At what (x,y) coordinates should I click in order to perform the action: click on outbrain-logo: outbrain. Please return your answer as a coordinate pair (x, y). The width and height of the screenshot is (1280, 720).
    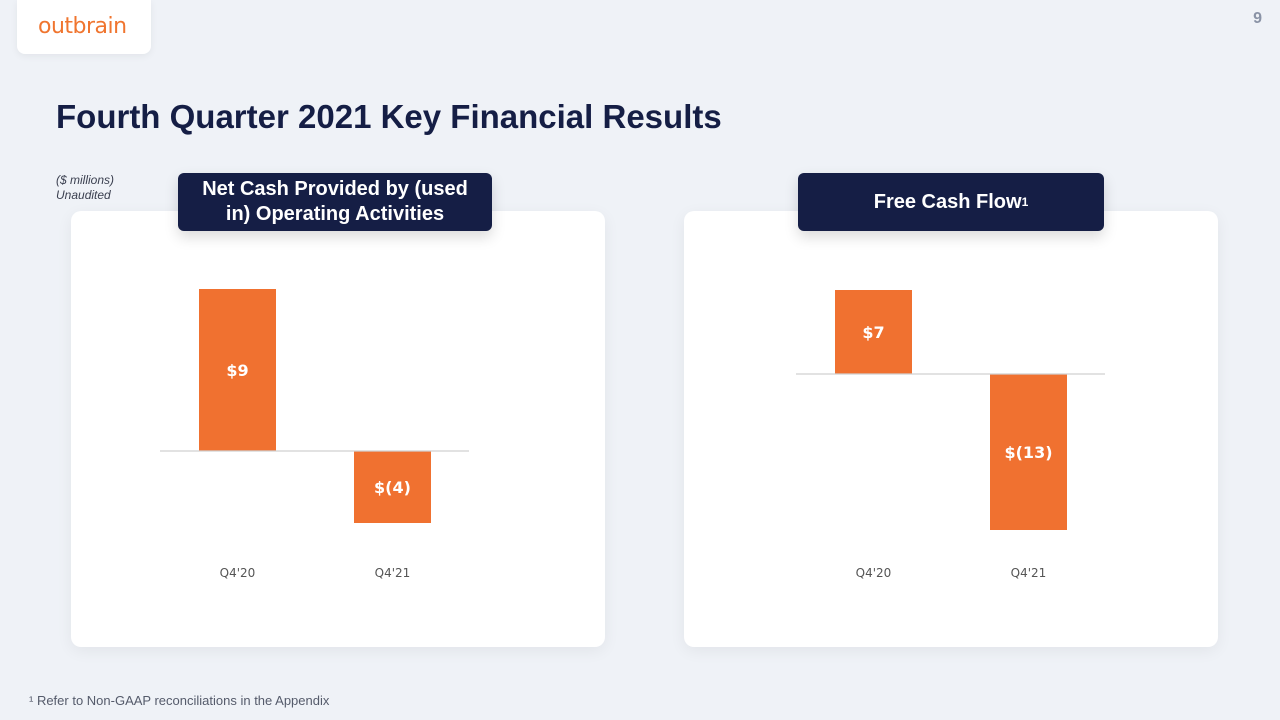
    Looking at the image, I should click on (82, 26).